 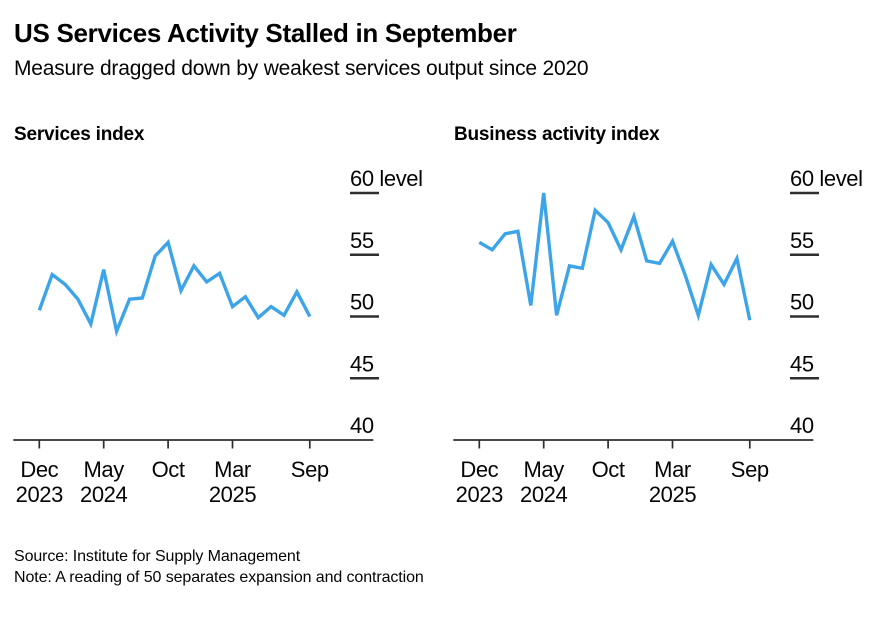 I want to click on source-note: Source: Institute for Supply Management, so click(x=157, y=556).